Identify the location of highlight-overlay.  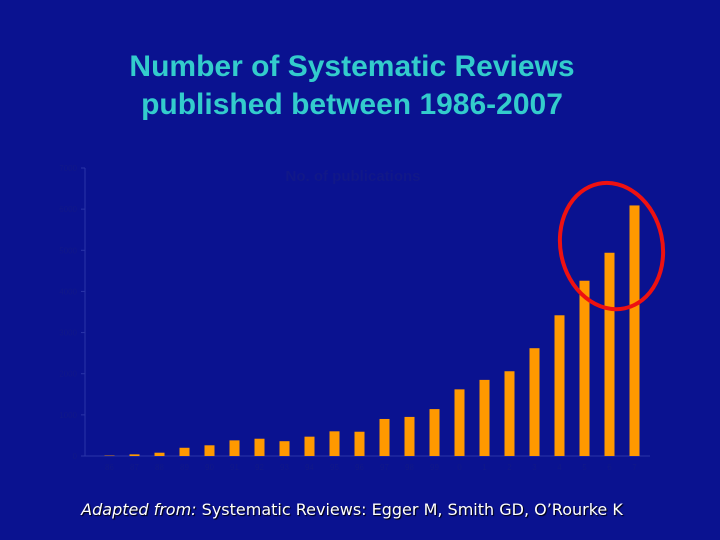
(611, 246).